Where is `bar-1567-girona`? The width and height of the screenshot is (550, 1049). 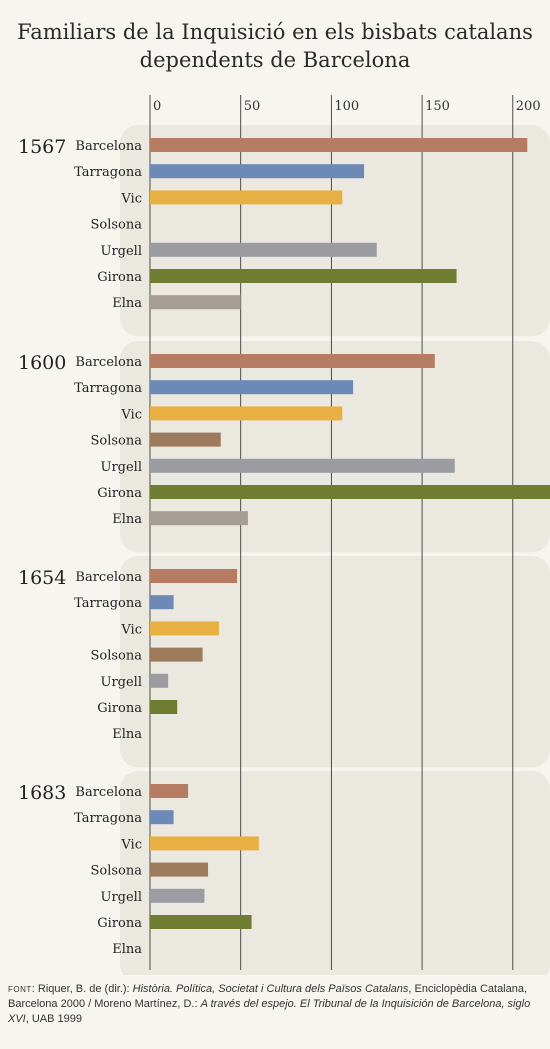
bar-1567-girona is located at coordinates (303, 276).